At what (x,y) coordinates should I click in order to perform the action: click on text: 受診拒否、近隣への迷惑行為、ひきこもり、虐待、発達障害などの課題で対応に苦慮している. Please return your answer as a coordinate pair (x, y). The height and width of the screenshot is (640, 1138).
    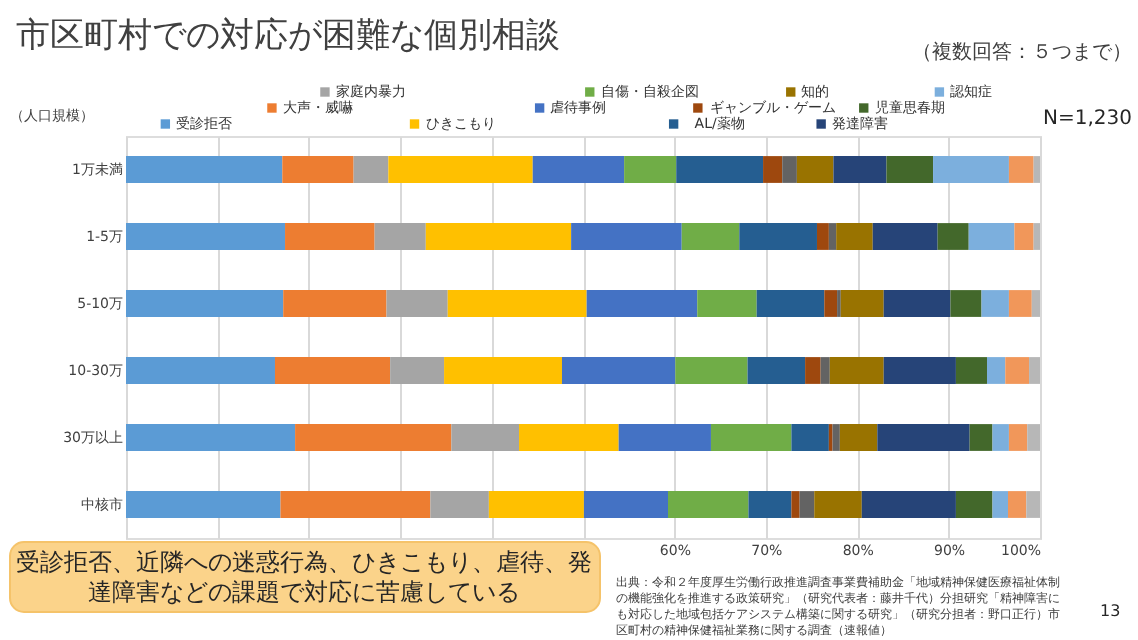
    Looking at the image, I should click on (304, 577).